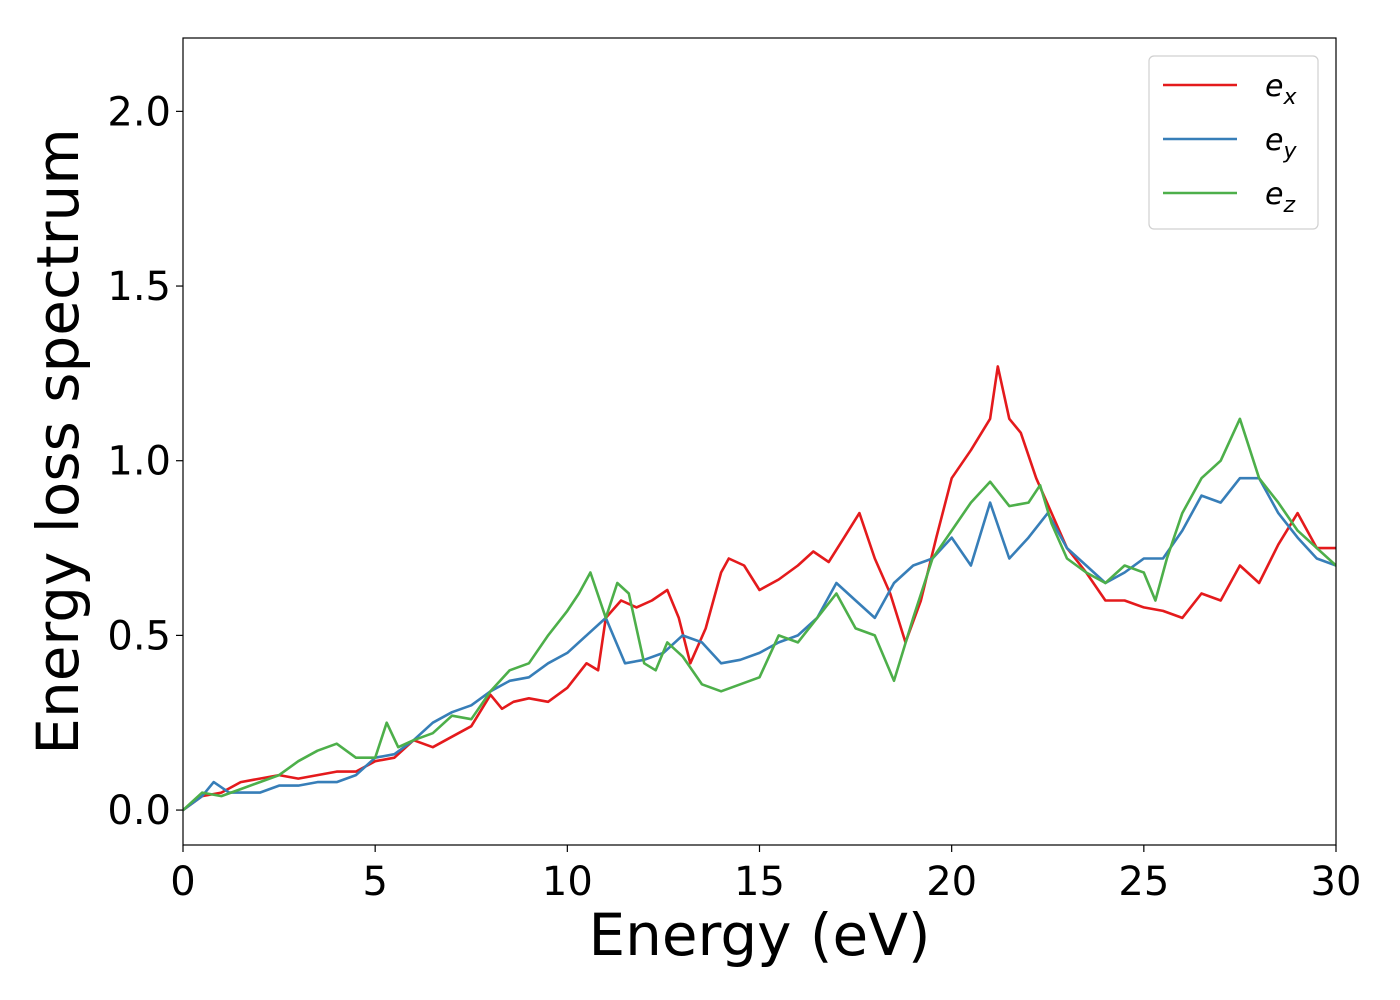  I want to click on y-tick-label: 1.5, so click(139, 287).